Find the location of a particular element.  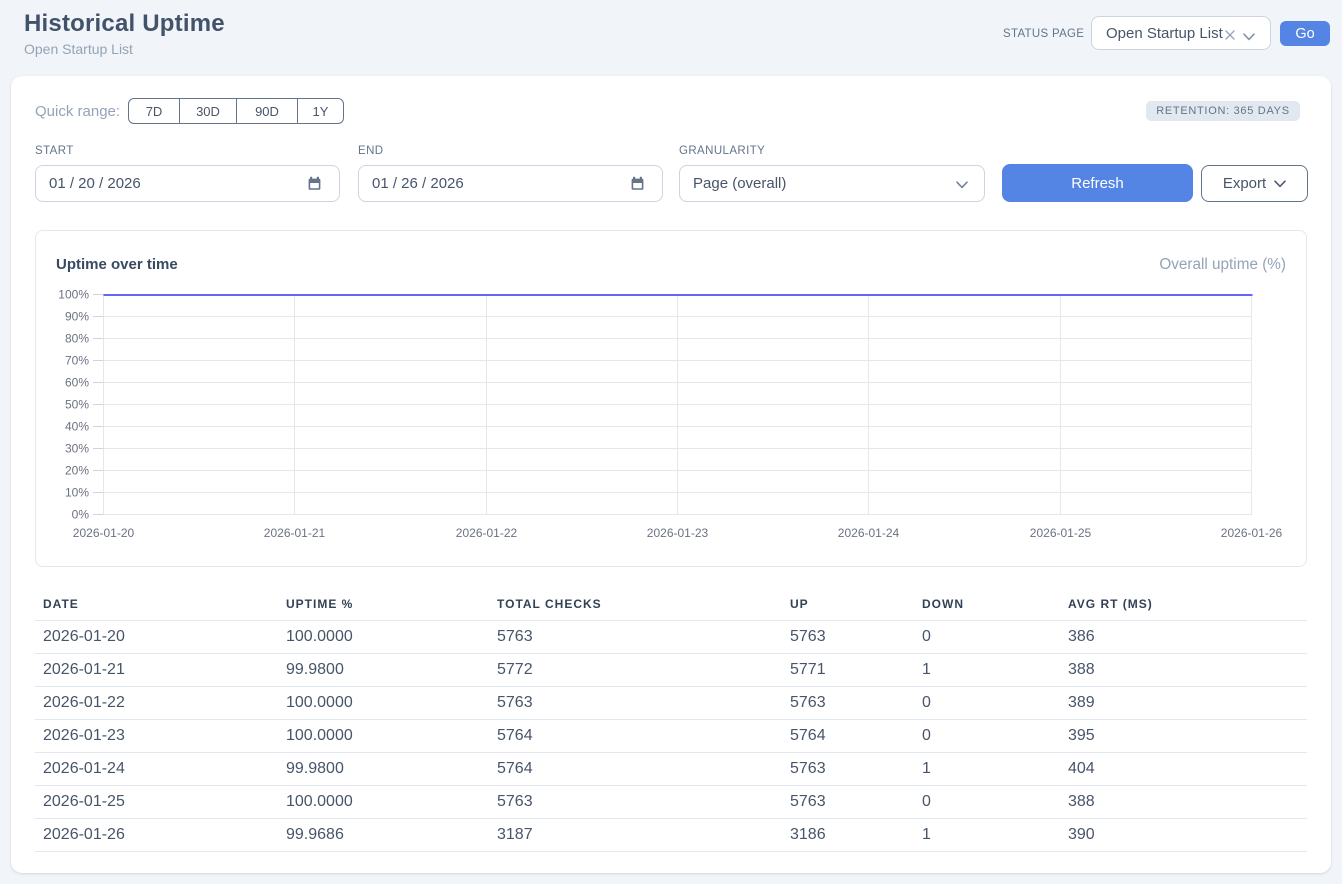

svg-text: 2026-01-22 is located at coordinates (487, 533).